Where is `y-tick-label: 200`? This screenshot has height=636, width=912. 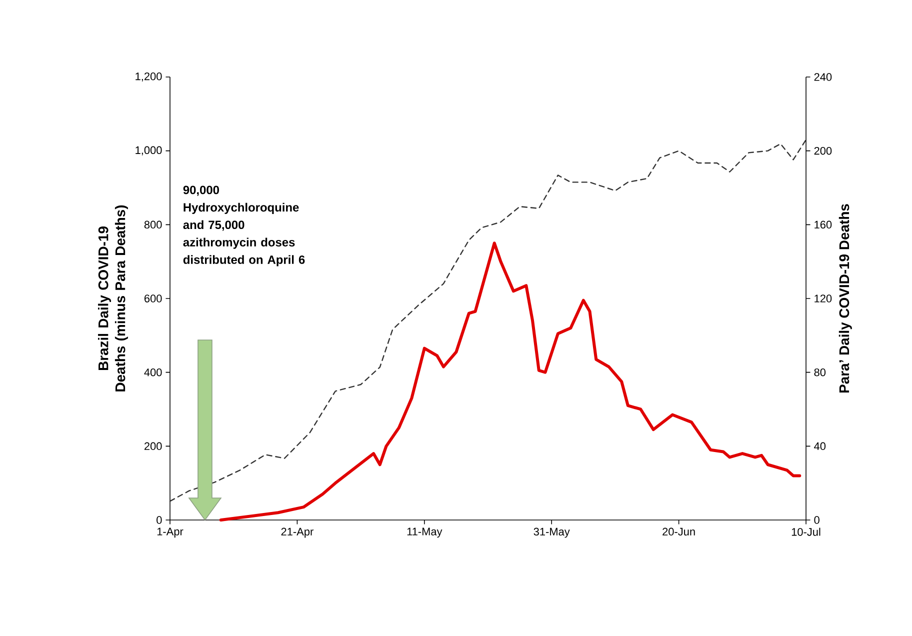 y-tick-label: 200 is located at coordinates (153, 446).